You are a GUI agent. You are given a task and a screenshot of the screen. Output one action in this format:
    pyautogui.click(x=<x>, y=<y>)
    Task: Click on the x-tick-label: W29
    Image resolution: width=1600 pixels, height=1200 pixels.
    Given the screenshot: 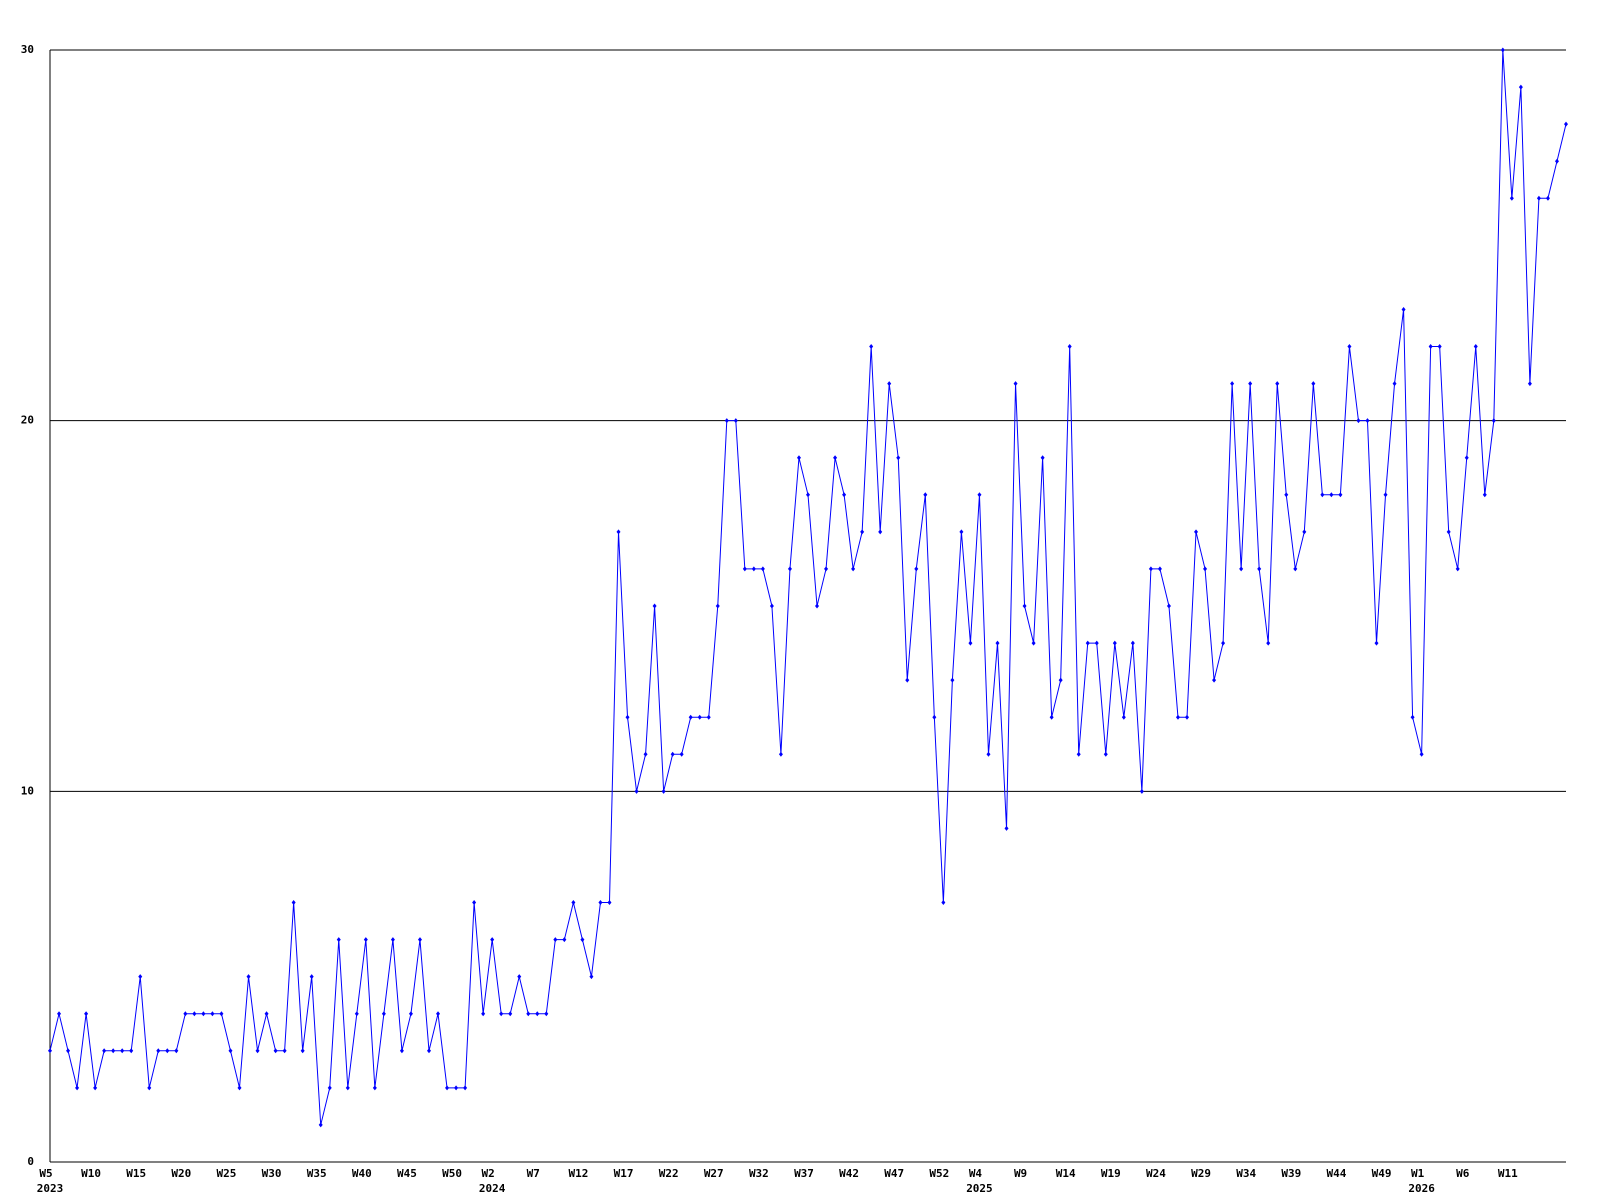 What is the action you would take?
    pyautogui.click(x=1201, y=1173)
    